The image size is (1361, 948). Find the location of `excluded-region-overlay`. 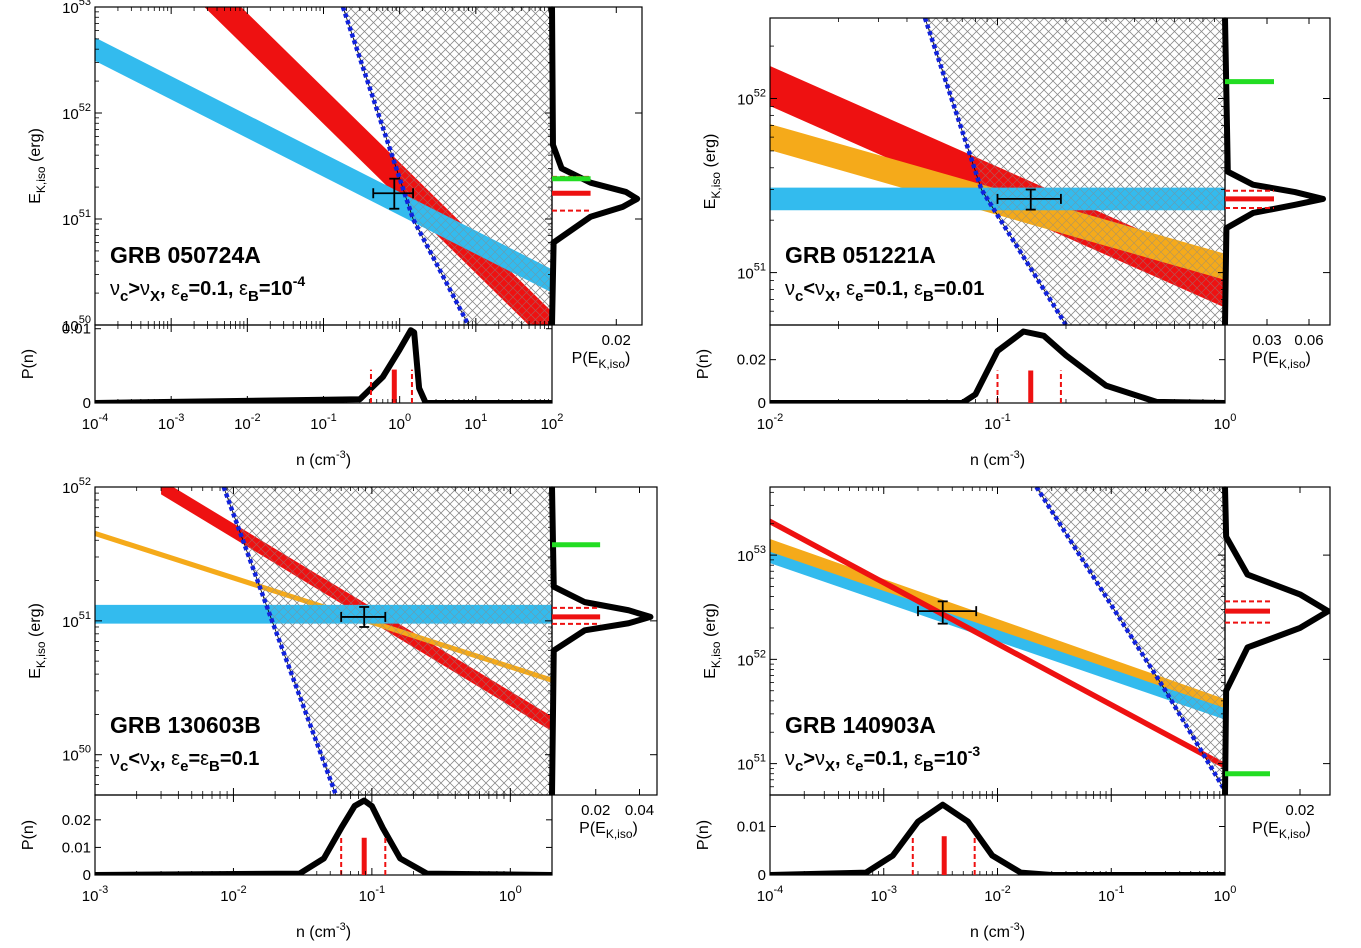

excluded-region-overlay is located at coordinates (1074, 171).